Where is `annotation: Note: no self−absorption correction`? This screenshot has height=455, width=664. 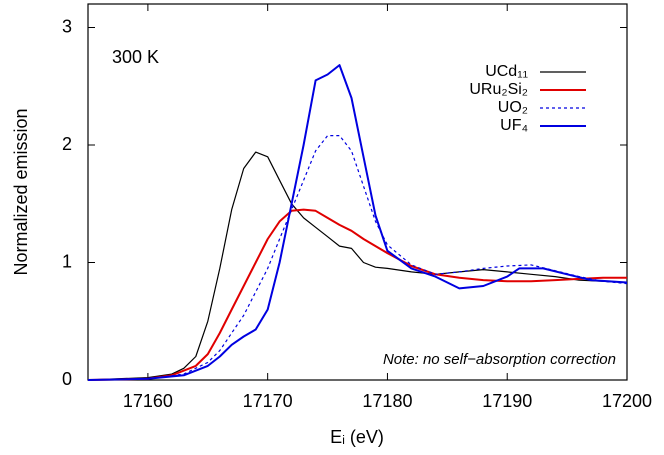
annotation: Note: no self−absorption correction is located at coordinates (499, 359).